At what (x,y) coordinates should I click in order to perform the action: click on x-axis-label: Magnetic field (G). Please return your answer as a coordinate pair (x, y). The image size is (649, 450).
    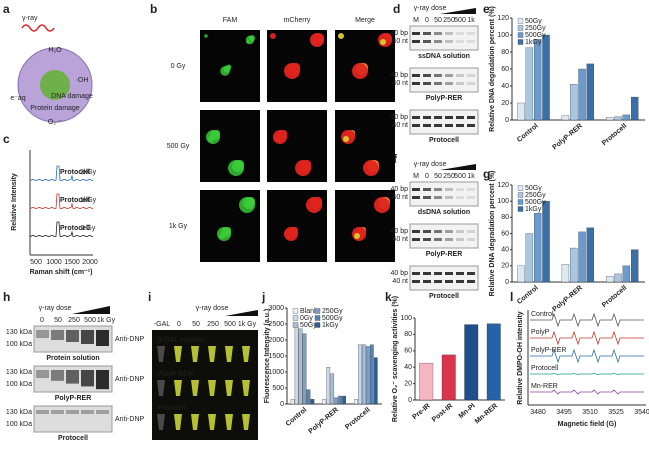
    Looking at the image, I should click on (587, 424).